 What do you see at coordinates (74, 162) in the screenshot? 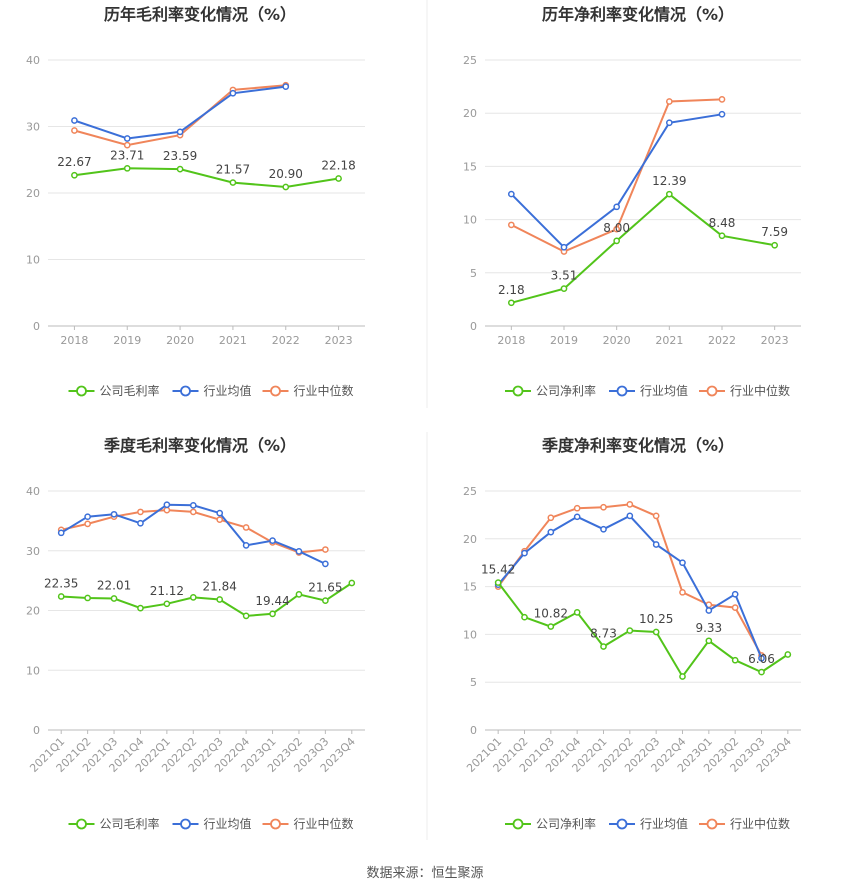
I see `data-label: 22.67` at bounding box center [74, 162].